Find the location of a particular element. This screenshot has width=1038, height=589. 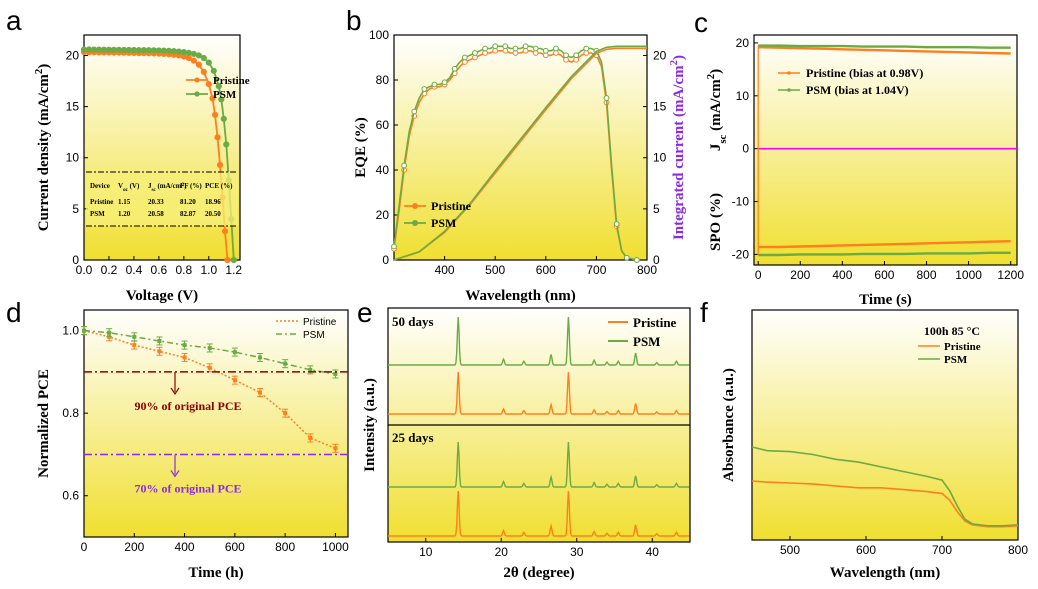

panel-e-pristine-25d-pattern is located at coordinates (539, 513).